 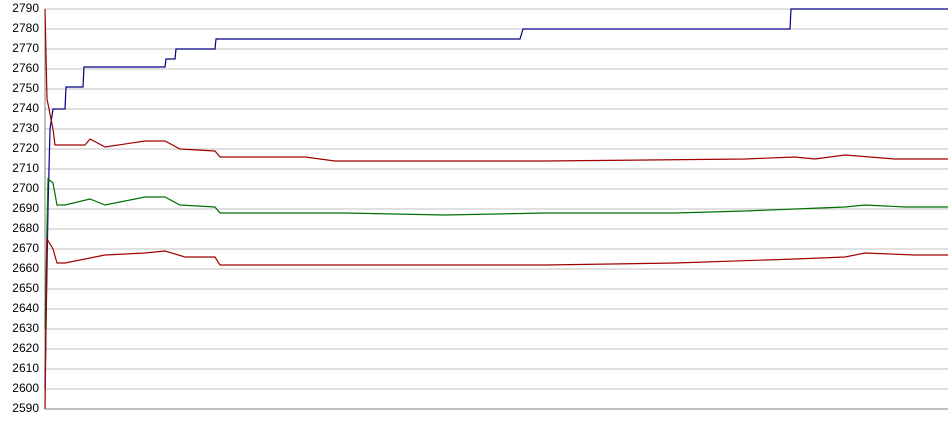 What do you see at coordinates (25, 108) in the screenshot?
I see `y-tick-label: 2740` at bounding box center [25, 108].